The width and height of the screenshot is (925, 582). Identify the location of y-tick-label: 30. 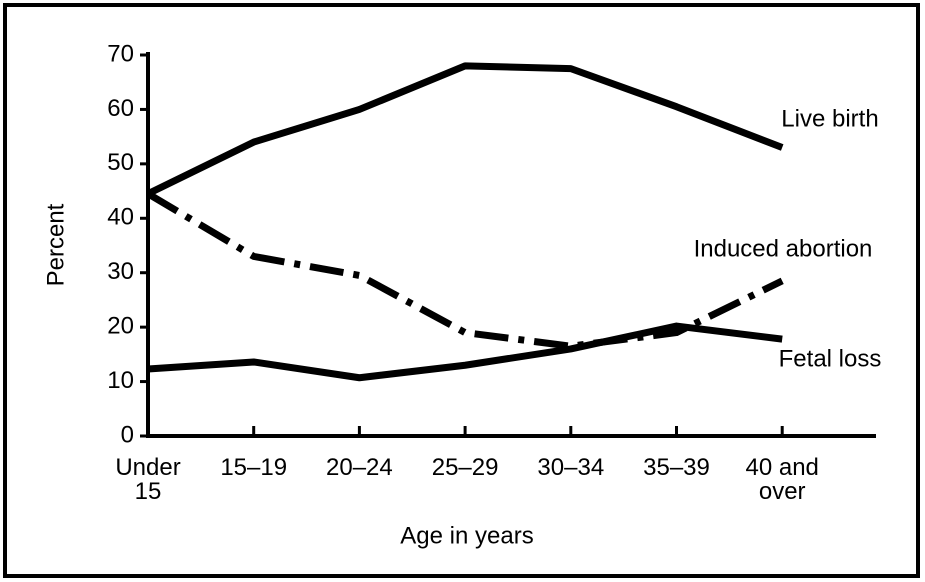
(120, 271).